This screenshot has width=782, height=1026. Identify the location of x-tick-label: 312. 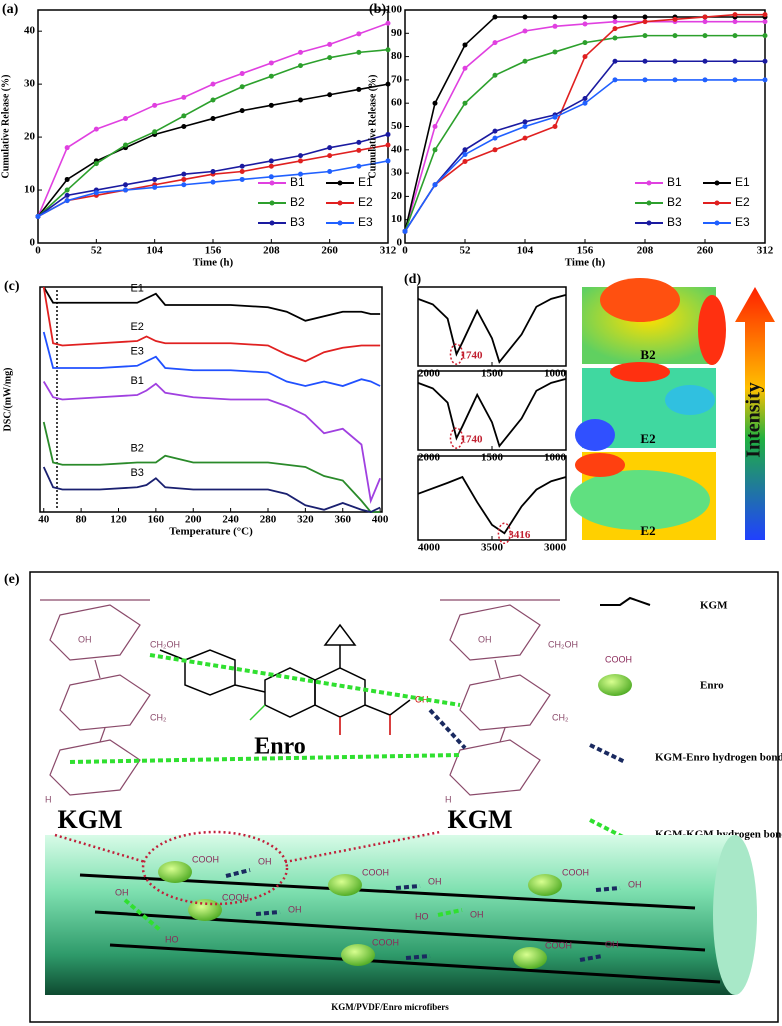
(765, 251).